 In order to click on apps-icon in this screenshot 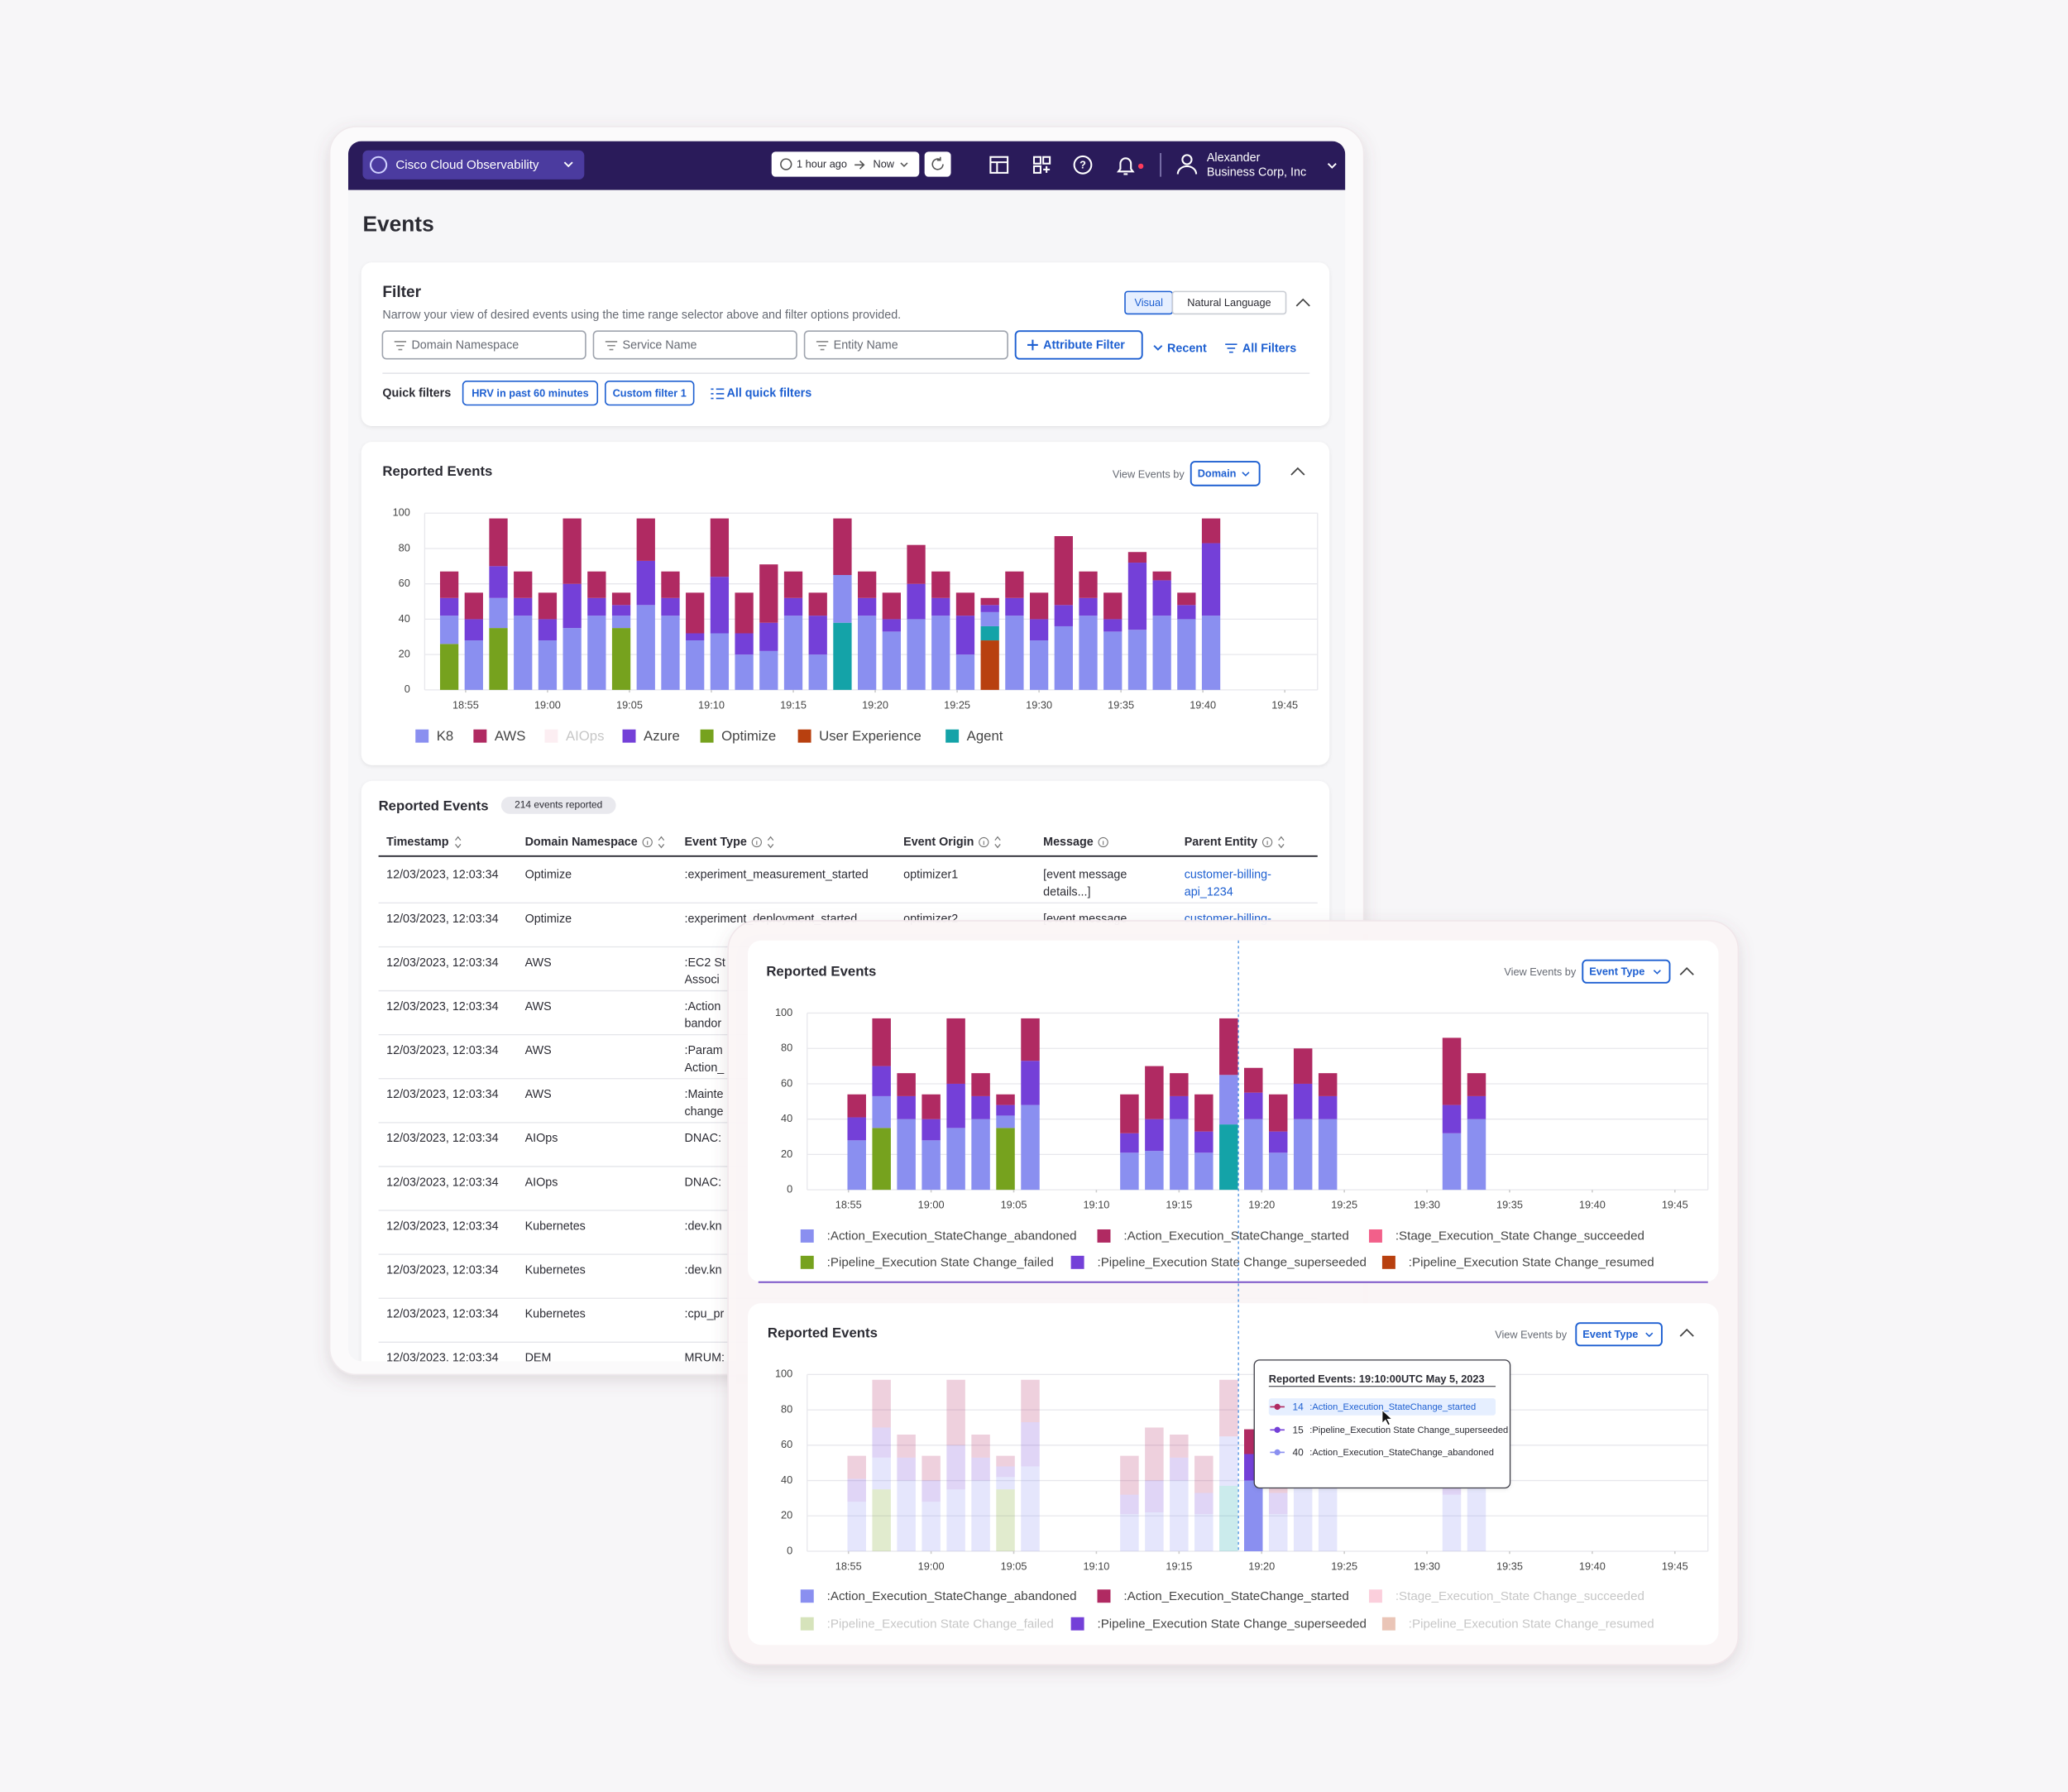, I will do `click(1041, 165)`.